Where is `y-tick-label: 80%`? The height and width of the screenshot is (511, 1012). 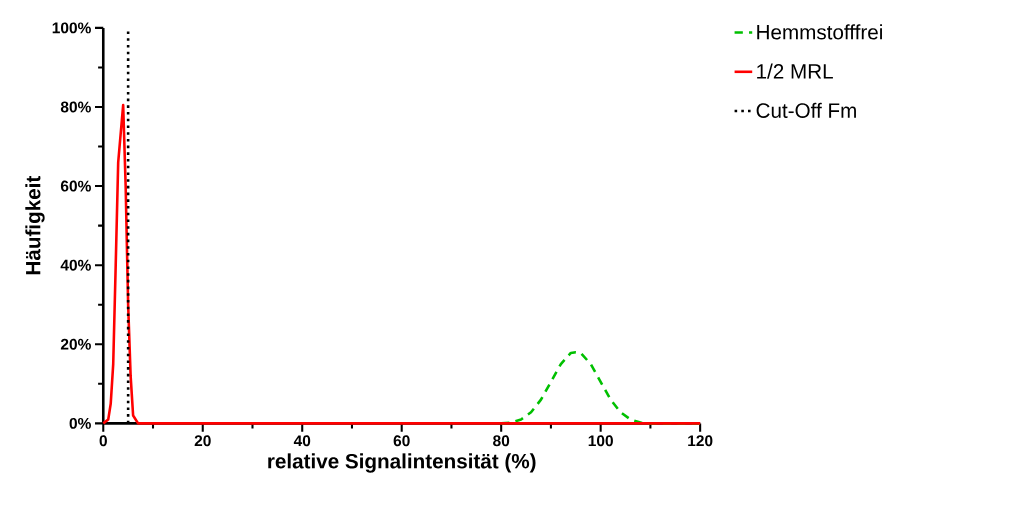
y-tick-label: 80% is located at coordinates (75, 107).